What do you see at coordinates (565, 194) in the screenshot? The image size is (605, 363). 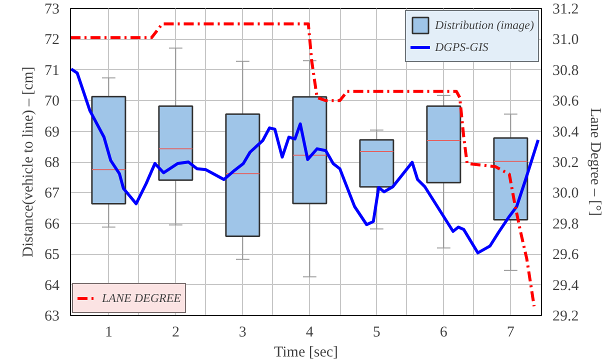 I see `y2-tick-label: 30.0` at bounding box center [565, 194].